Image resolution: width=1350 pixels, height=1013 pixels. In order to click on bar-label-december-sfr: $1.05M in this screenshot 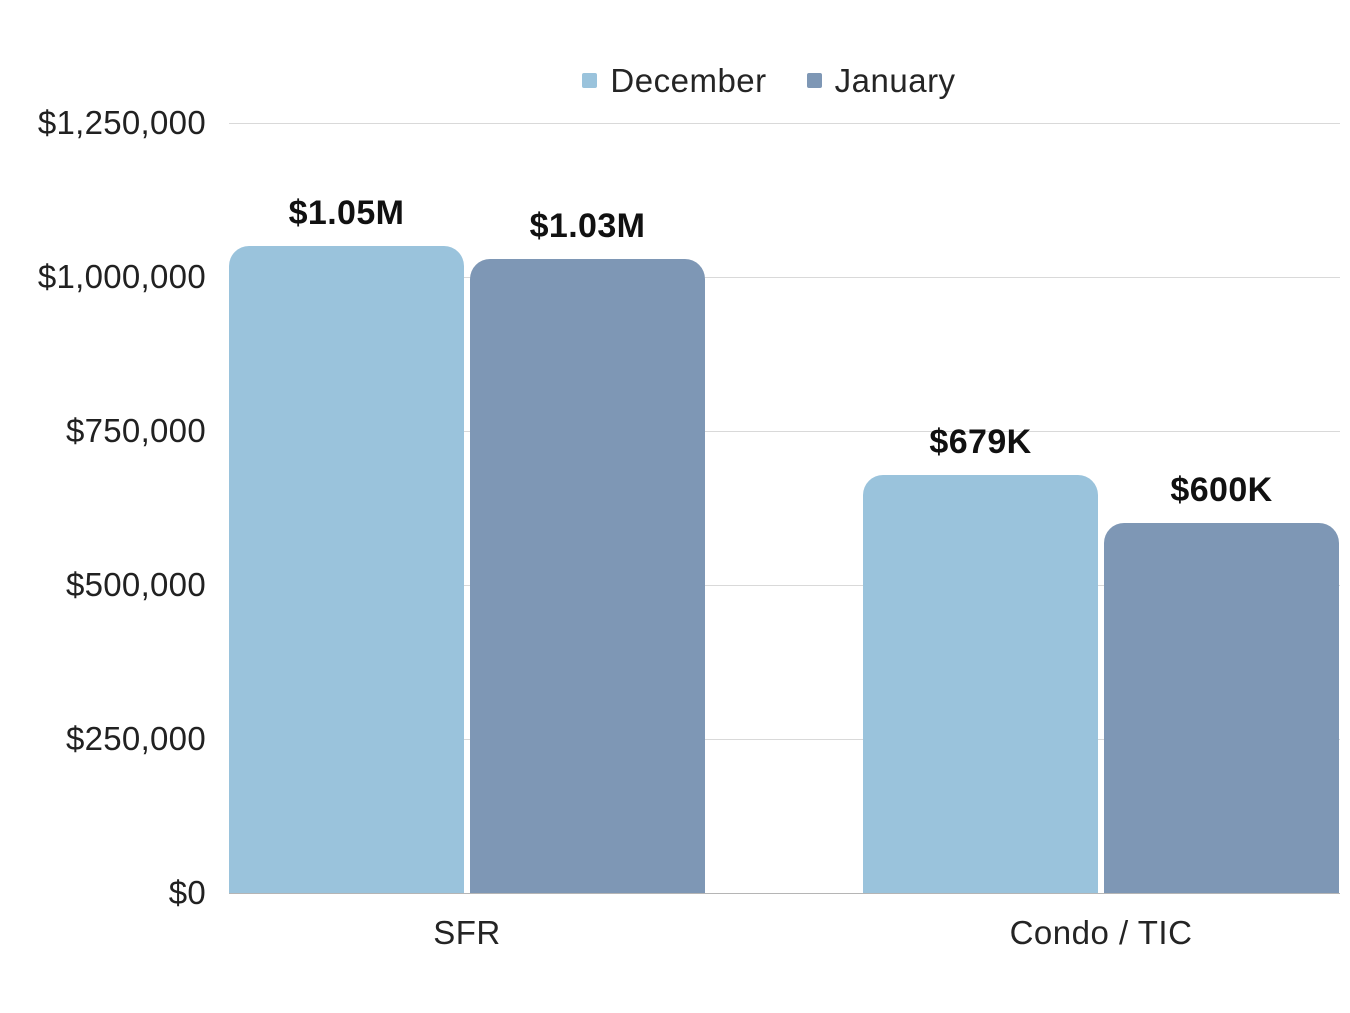, I will do `click(346, 213)`.